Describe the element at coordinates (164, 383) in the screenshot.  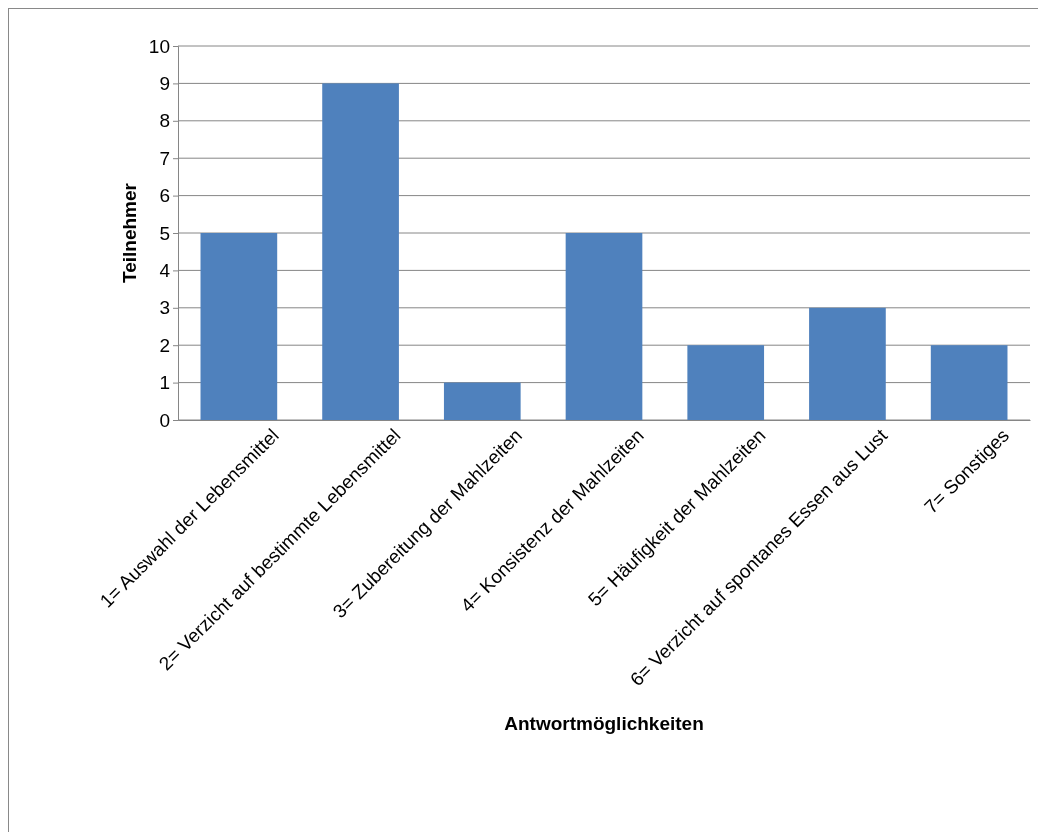
I see `y-tick-label: 1` at that location.